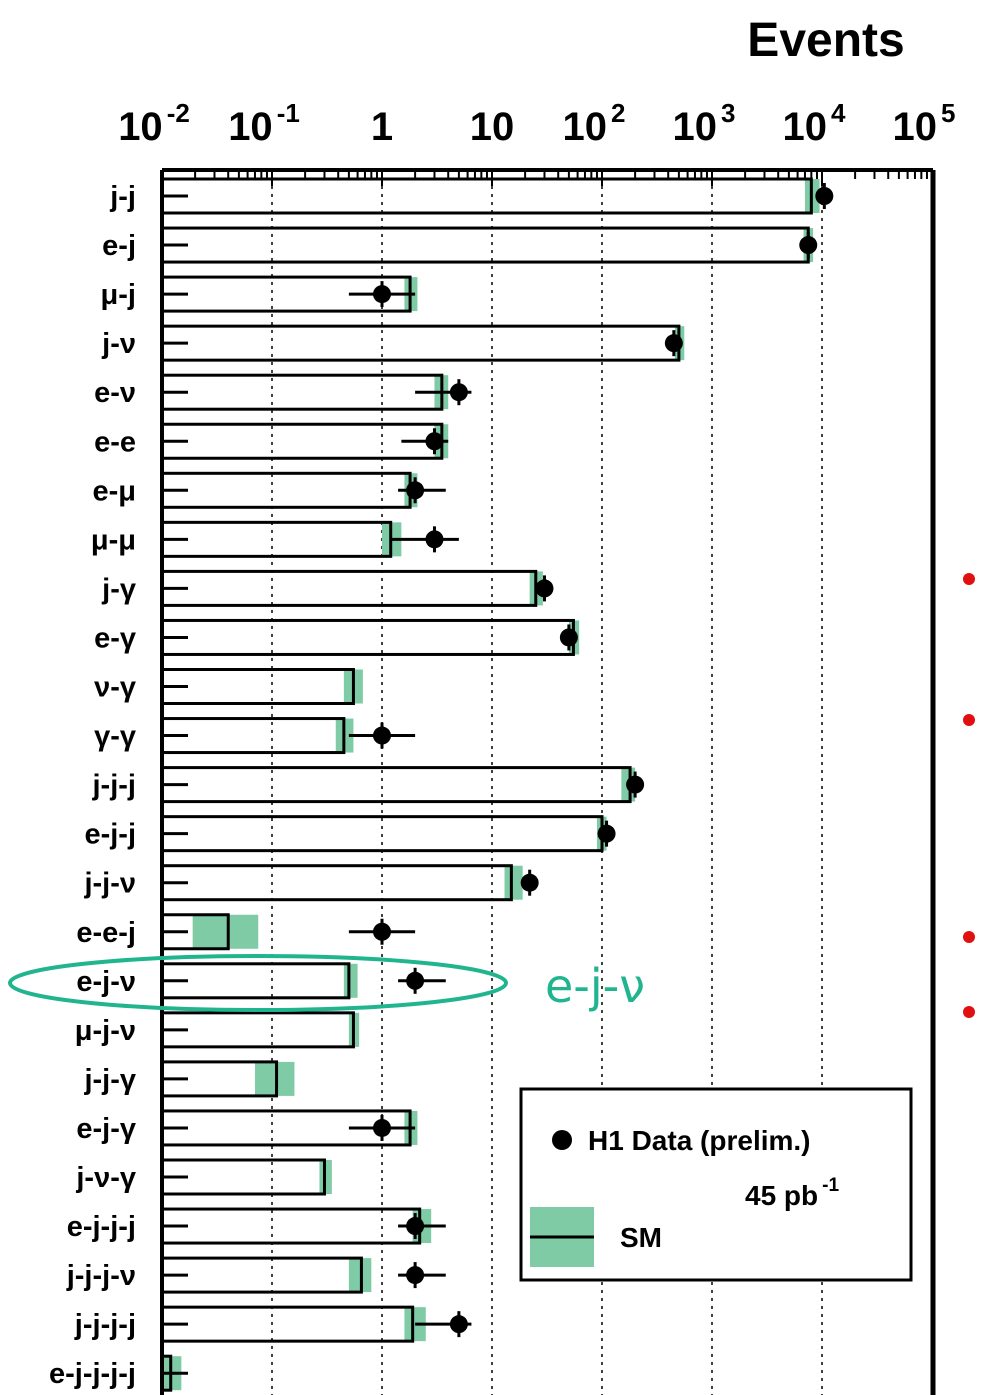  What do you see at coordinates (115, 442) in the screenshot?
I see `category-label: e-e` at bounding box center [115, 442].